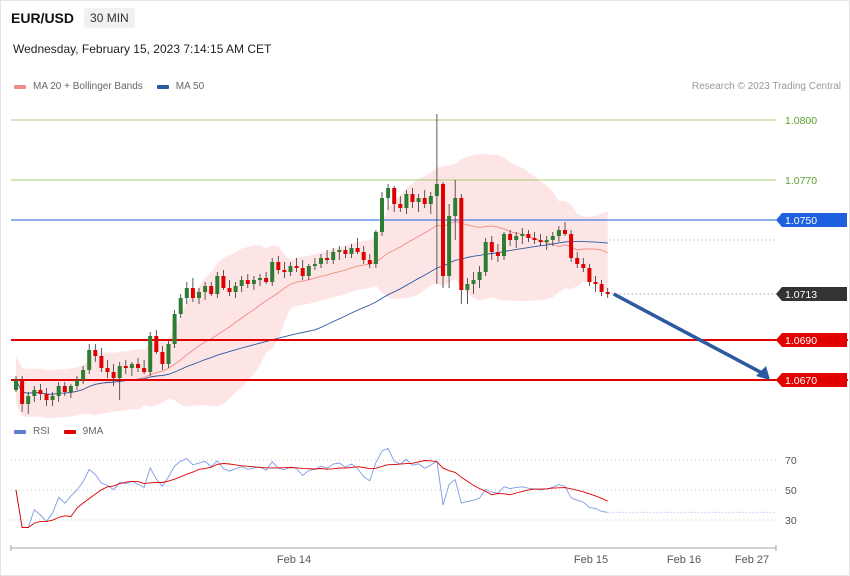  I want to click on legend-item-ma20: MA 20 + Bollinger Bands, so click(78, 86).